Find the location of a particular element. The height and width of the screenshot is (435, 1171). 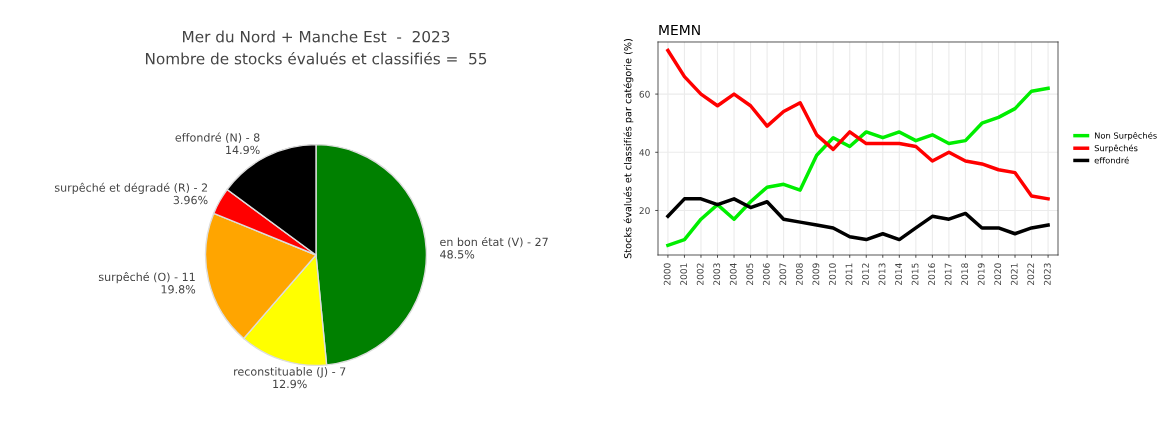

x-tick-label: 2020 is located at coordinates (998, 274).